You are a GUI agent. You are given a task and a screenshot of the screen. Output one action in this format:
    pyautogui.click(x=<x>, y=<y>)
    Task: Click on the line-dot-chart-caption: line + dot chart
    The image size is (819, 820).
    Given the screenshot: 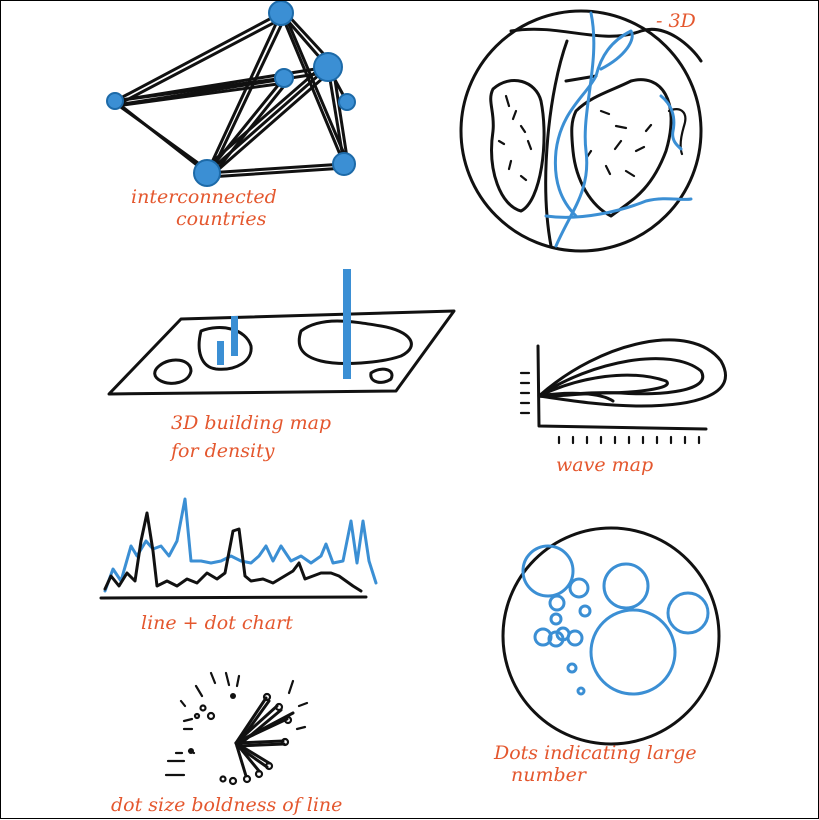 What is the action you would take?
    pyautogui.click(x=217, y=623)
    